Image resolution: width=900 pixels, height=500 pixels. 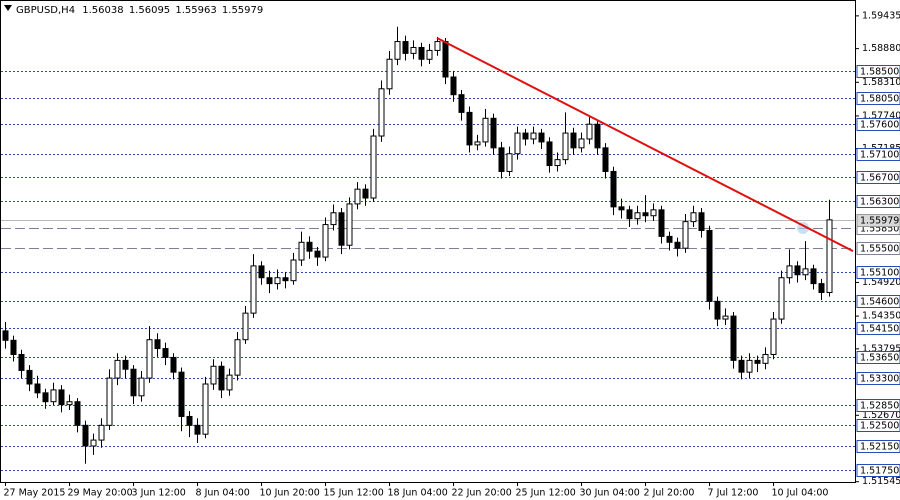 What do you see at coordinates (290, 493) in the screenshot?
I see `x-tick-label: 10 Jun 20:00` at bounding box center [290, 493].